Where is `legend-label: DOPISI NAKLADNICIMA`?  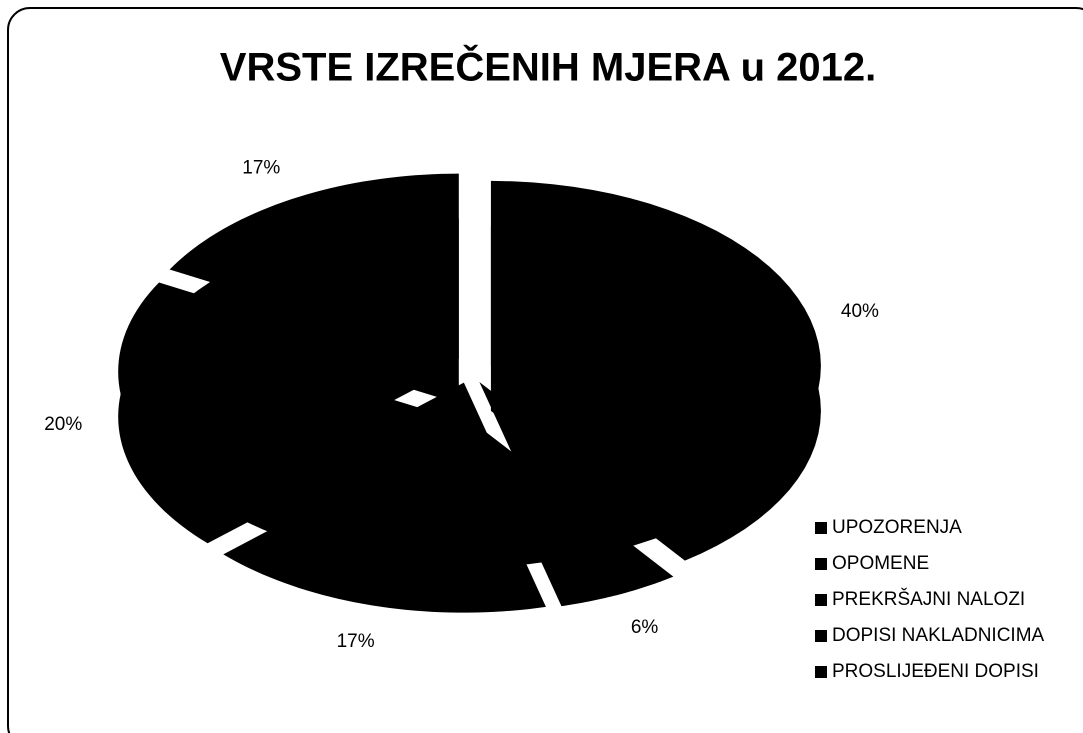
legend-label: DOPISI NAKLADNICIMA is located at coordinates (938, 635).